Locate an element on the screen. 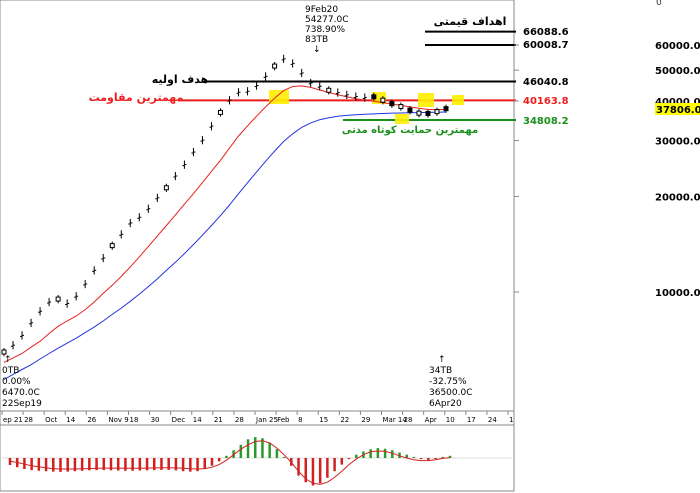 The height and width of the screenshot is (493, 700). peak-bars: 83TB is located at coordinates (316, 40).